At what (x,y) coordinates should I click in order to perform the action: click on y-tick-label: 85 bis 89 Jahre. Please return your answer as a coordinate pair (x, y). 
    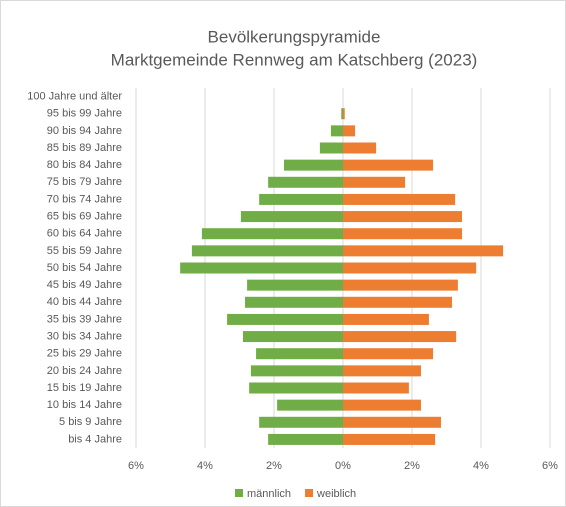
    Looking at the image, I should click on (84, 148).